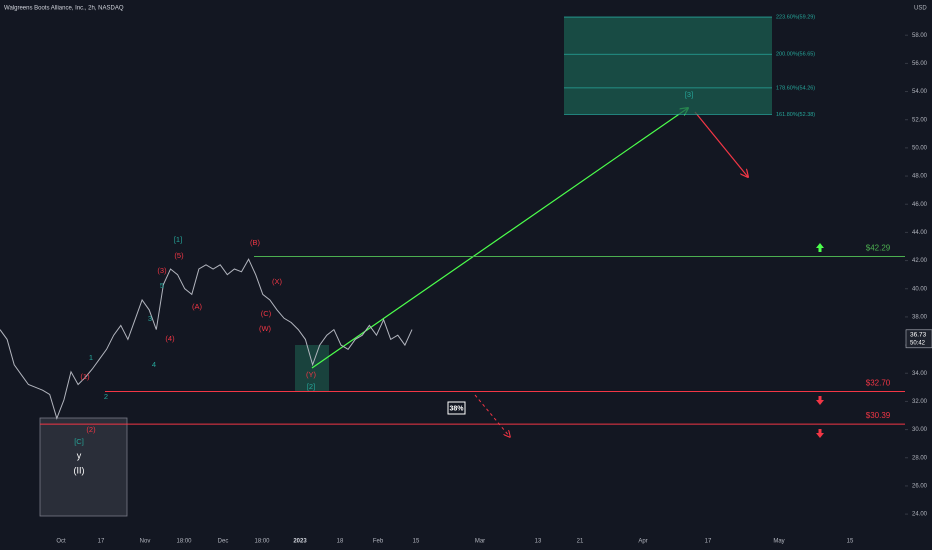 This screenshot has width=932, height=550. What do you see at coordinates (265, 328) in the screenshot?
I see `wave-label: (W)` at bounding box center [265, 328].